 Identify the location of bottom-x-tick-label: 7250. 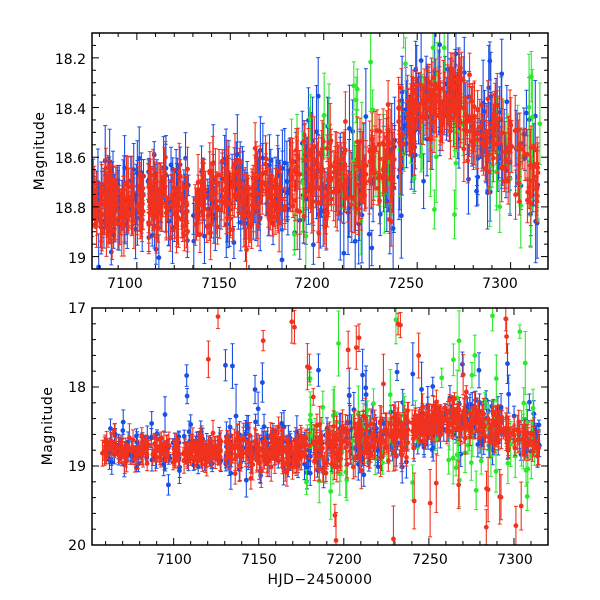
(430, 560).